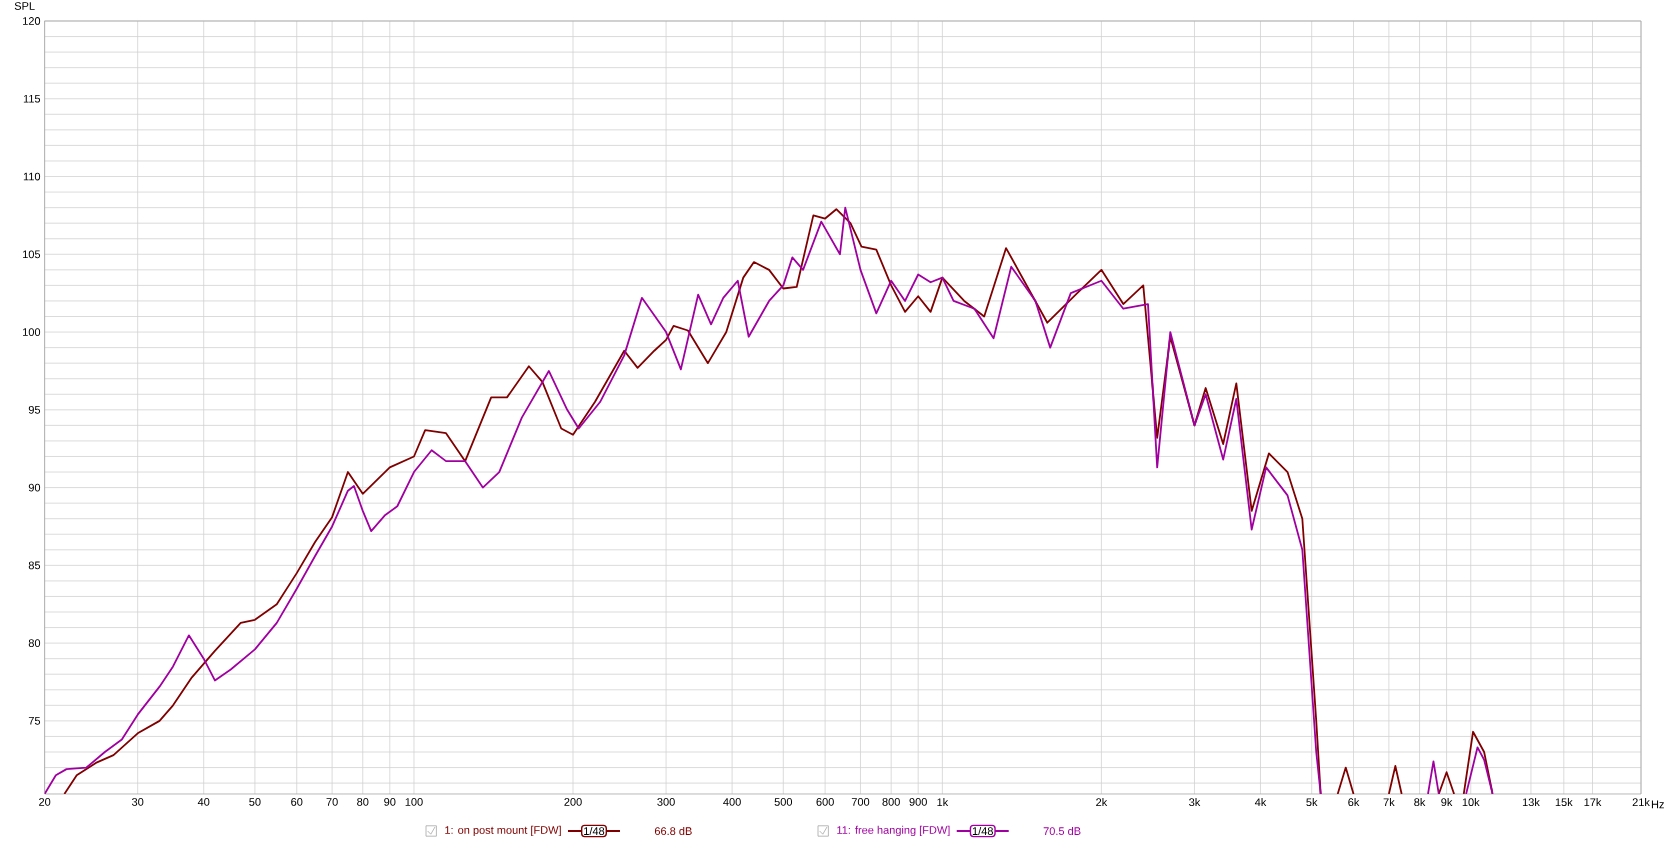 The image size is (1666, 851). What do you see at coordinates (732, 802) in the screenshot?
I see `x-tick-label: 400` at bounding box center [732, 802].